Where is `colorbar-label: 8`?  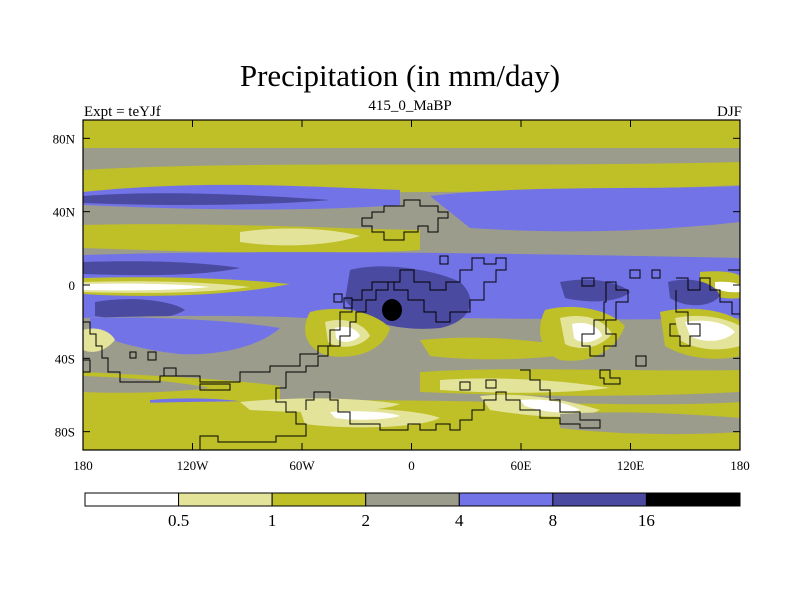 colorbar-label: 8 is located at coordinates (553, 520).